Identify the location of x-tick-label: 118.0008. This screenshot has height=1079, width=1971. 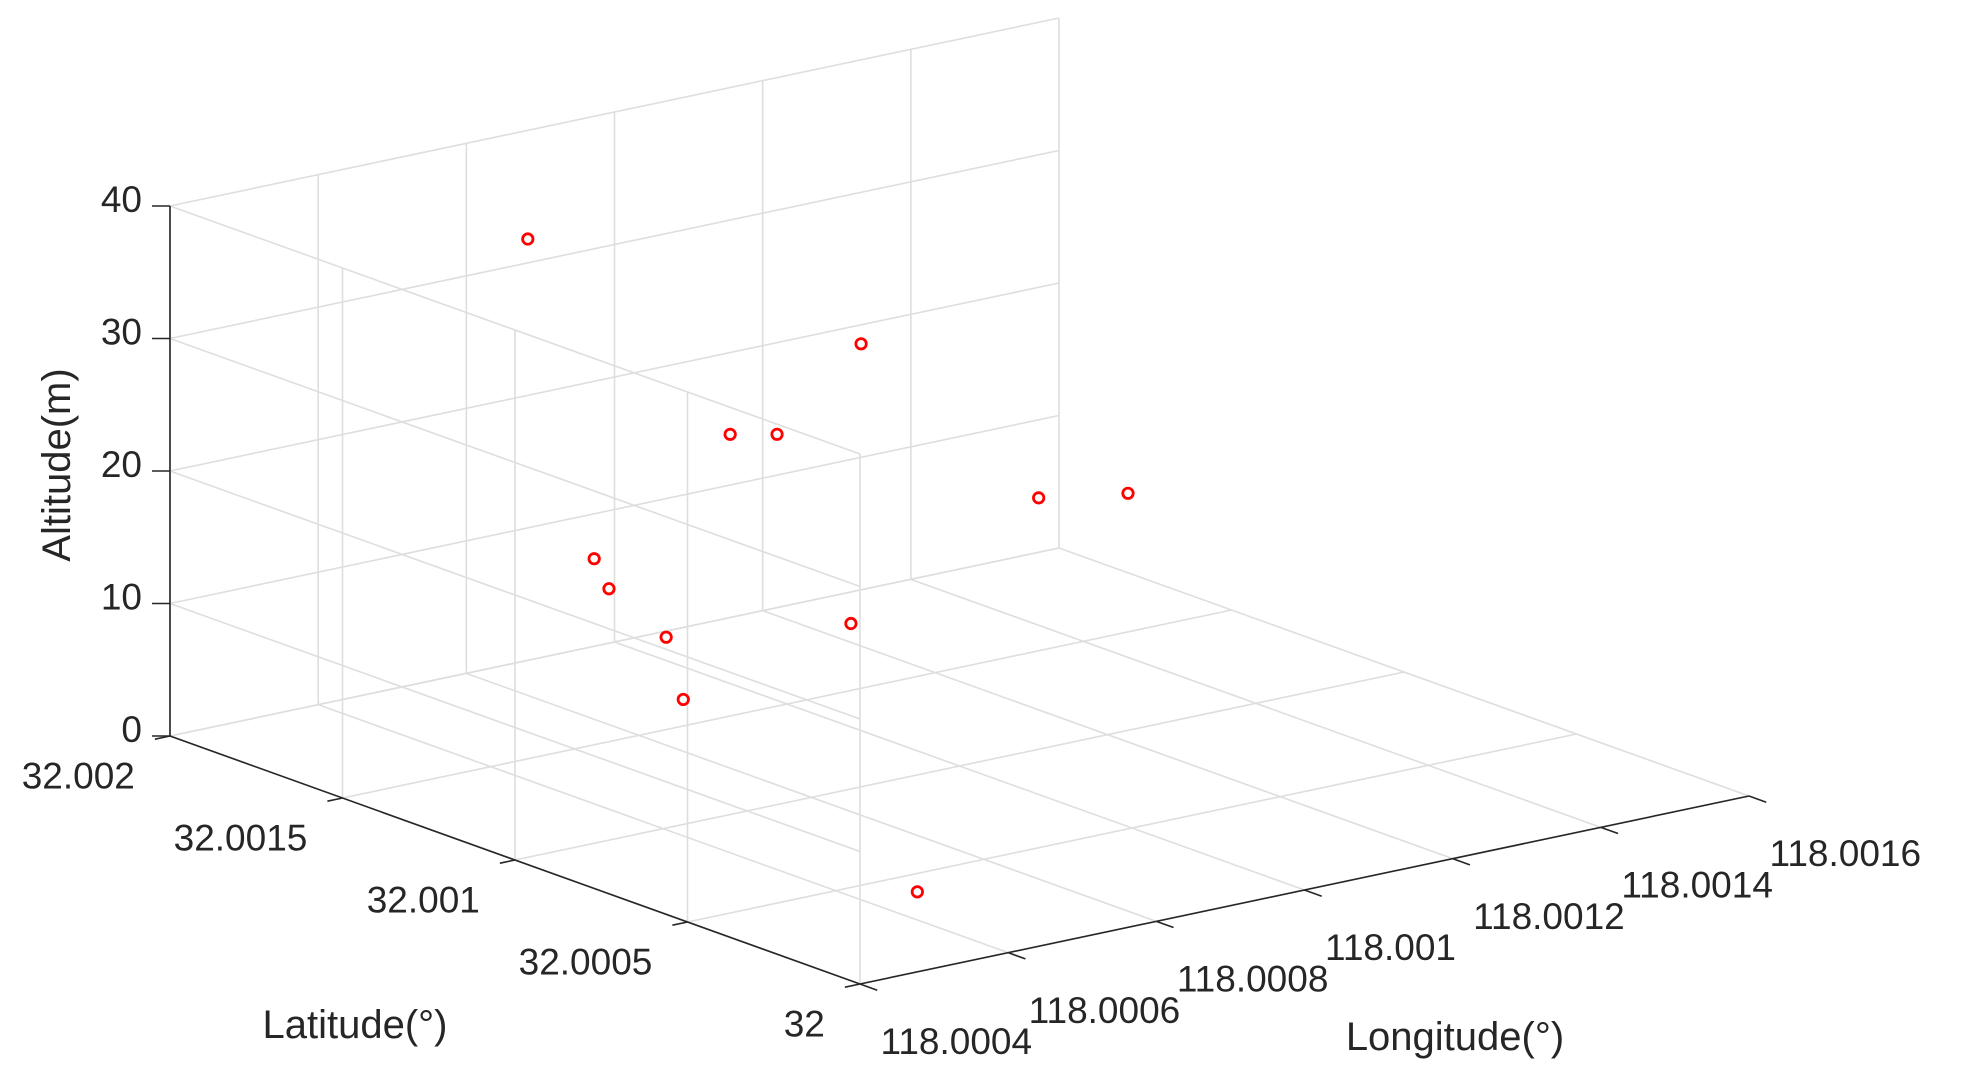
(1253, 979).